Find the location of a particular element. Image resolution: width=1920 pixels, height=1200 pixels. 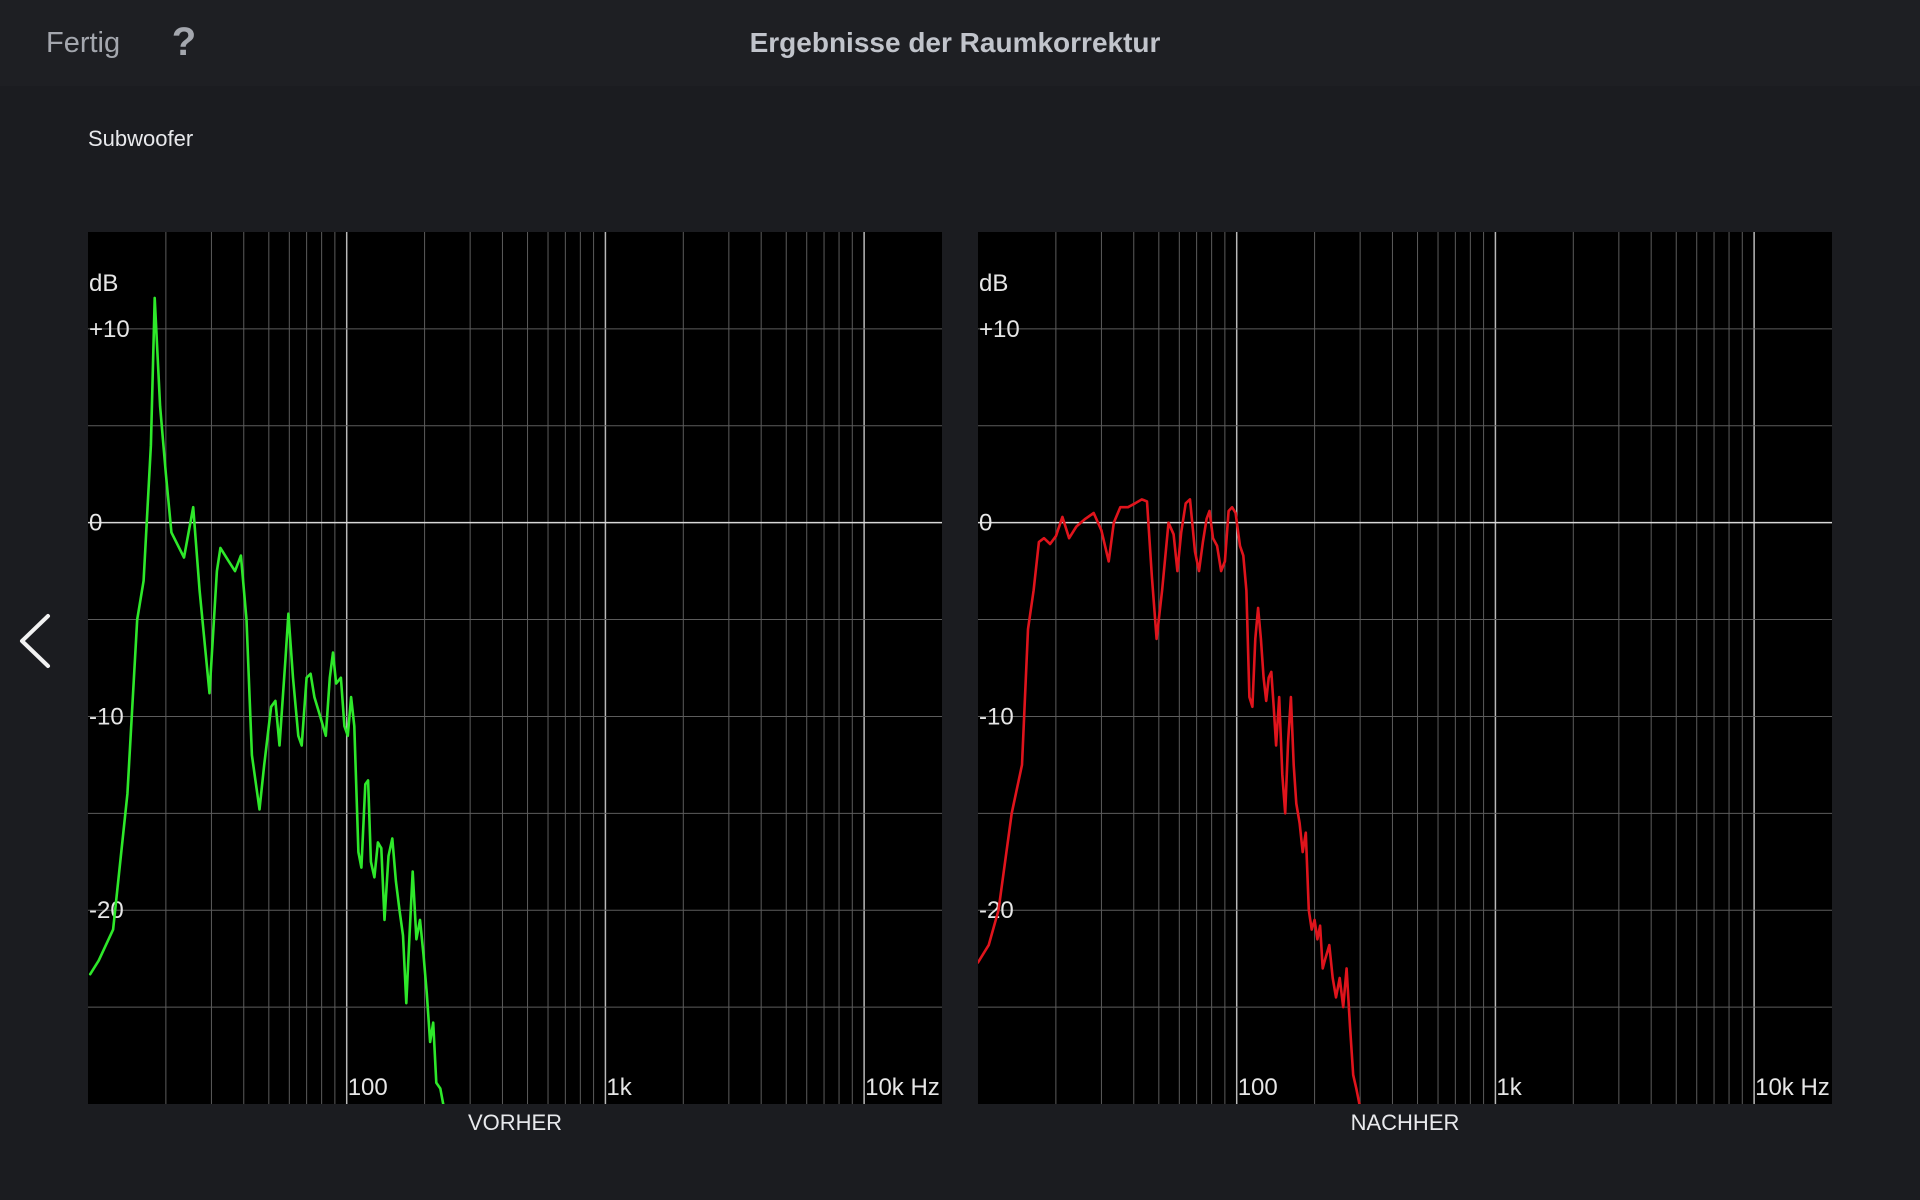

top-bar: Fertig ? Ergebnisse der Raumkorrektur is located at coordinates (960, 43).